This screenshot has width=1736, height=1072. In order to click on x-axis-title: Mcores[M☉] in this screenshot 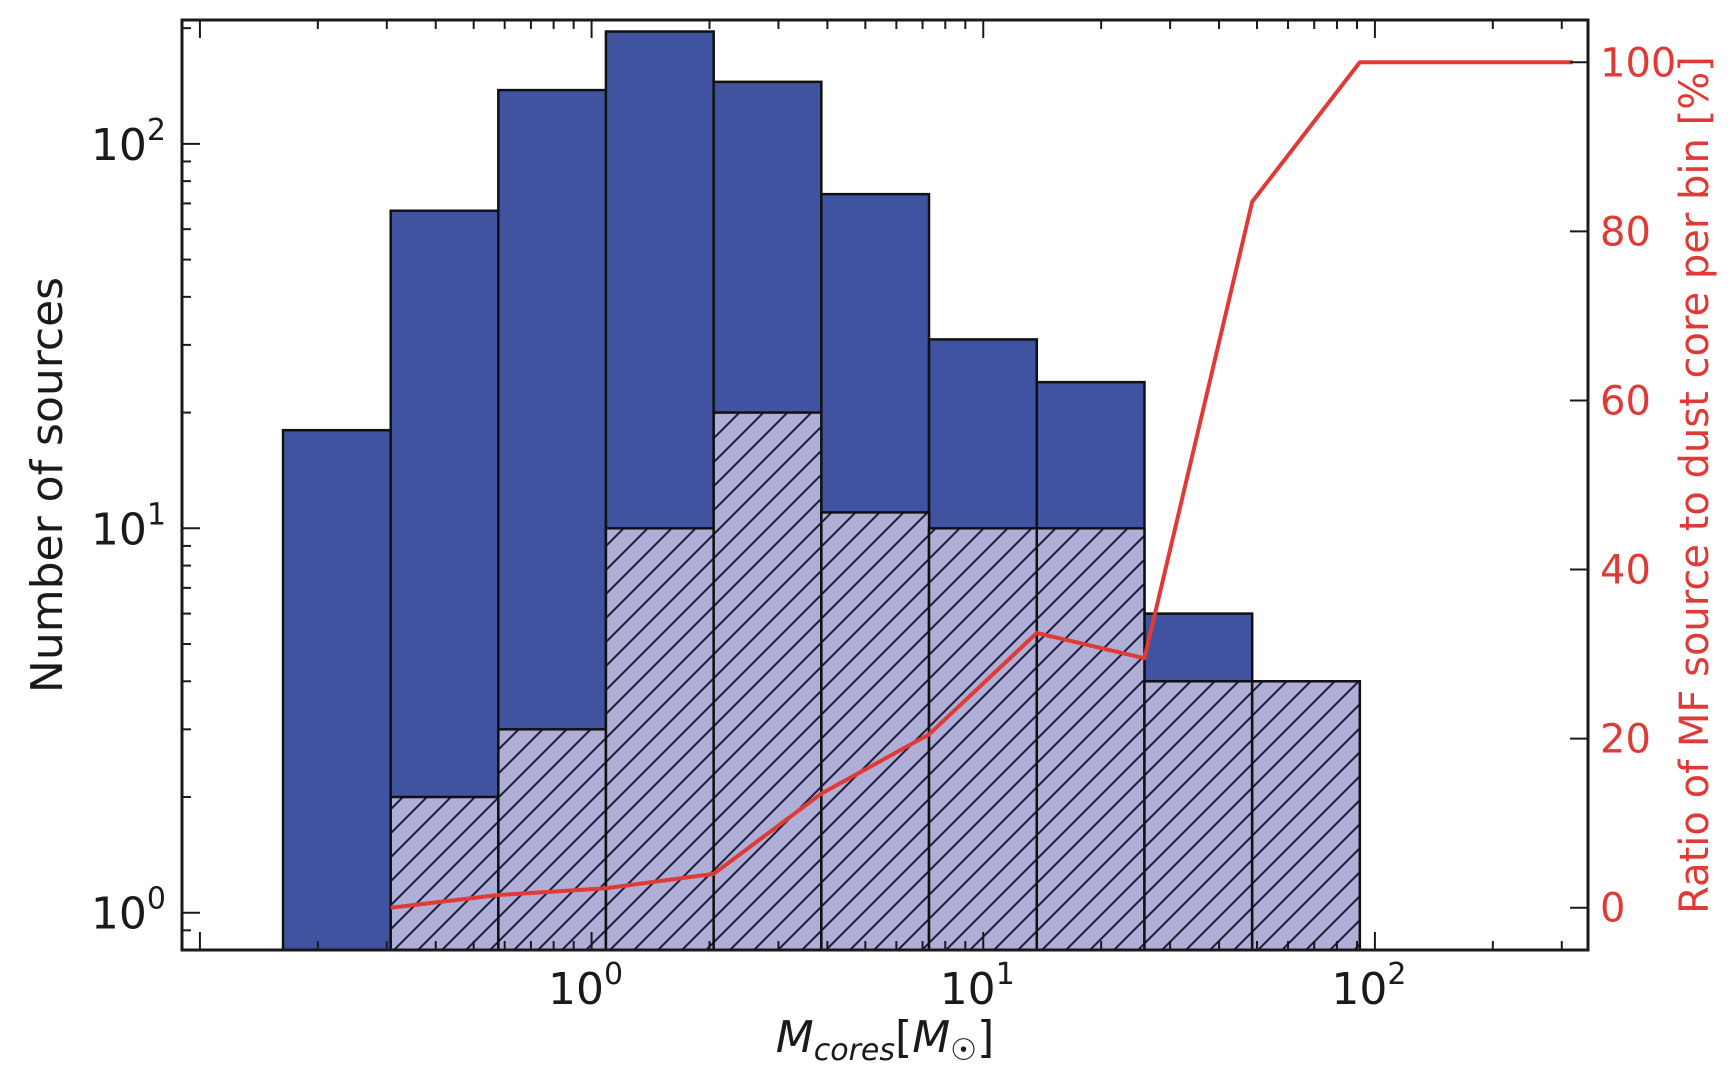, I will do `click(885, 1040)`.